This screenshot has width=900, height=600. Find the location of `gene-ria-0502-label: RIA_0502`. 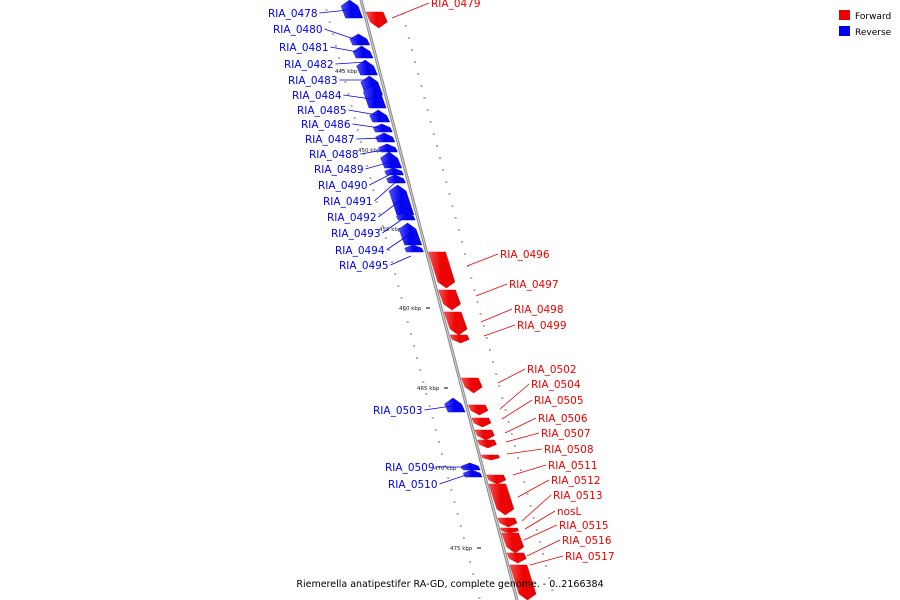

gene-ria-0502-label: RIA_0502 is located at coordinates (552, 370).